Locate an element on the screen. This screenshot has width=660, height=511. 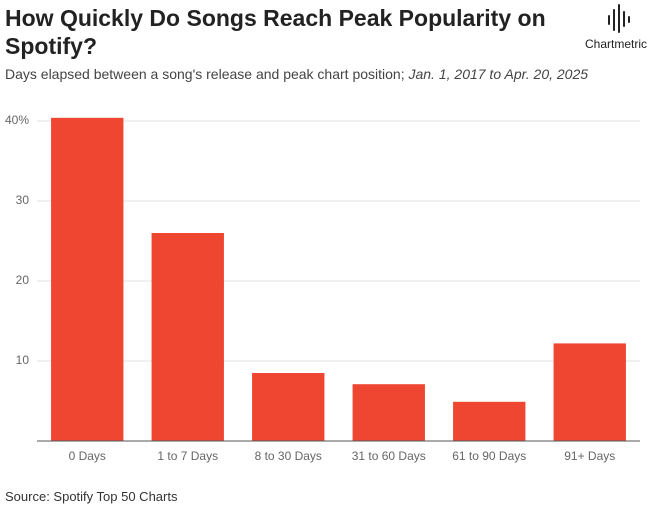
brand-logo is located at coordinates (619, 18).